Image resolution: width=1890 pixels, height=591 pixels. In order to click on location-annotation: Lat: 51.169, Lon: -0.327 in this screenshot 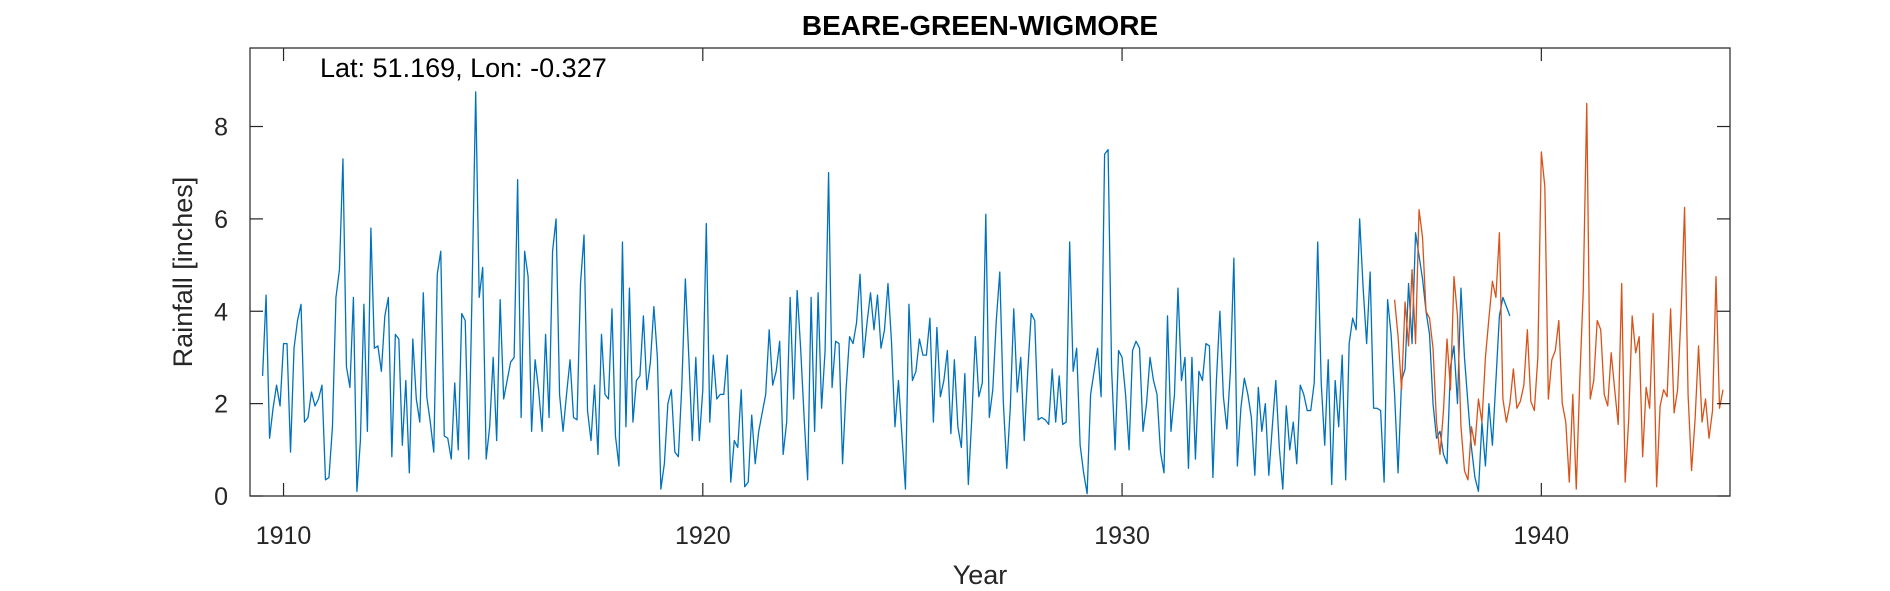, I will do `click(463, 68)`.